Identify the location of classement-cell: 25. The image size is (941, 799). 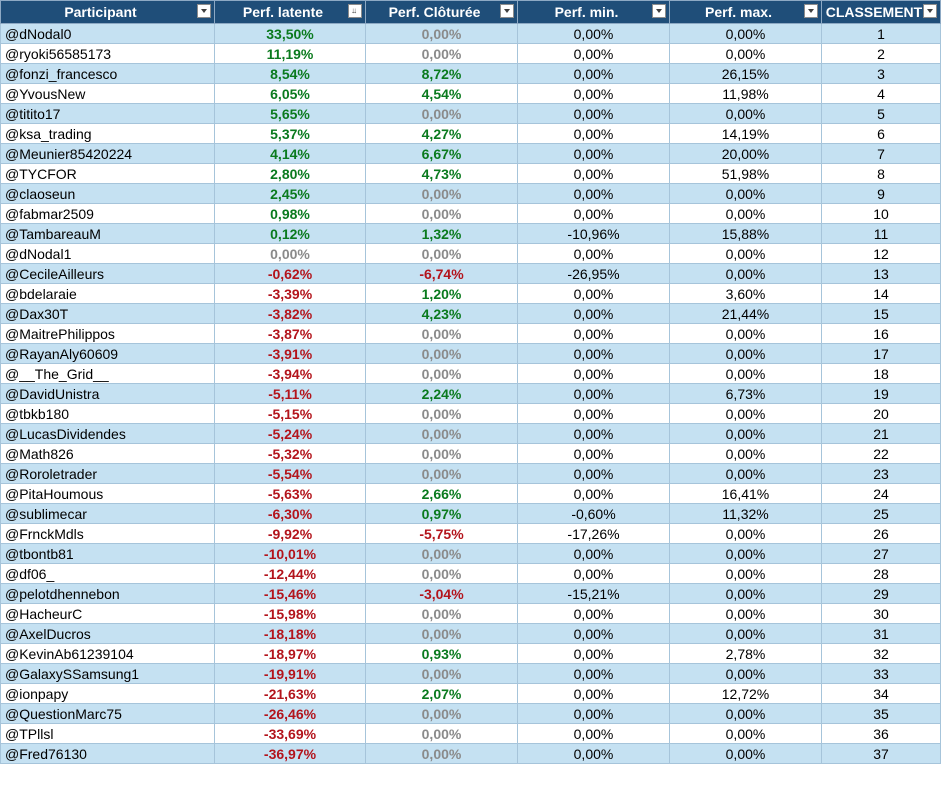
(881, 513).